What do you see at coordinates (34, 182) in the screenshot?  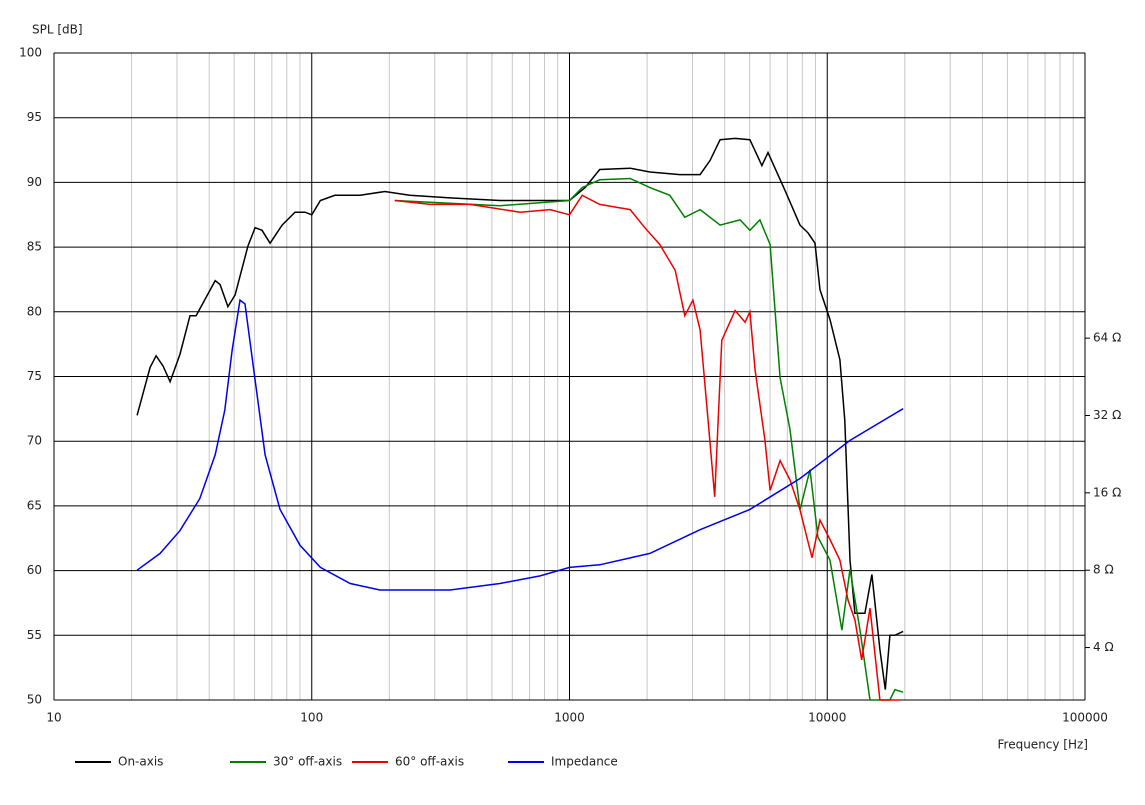 I see `y-tick-label: 90` at bounding box center [34, 182].